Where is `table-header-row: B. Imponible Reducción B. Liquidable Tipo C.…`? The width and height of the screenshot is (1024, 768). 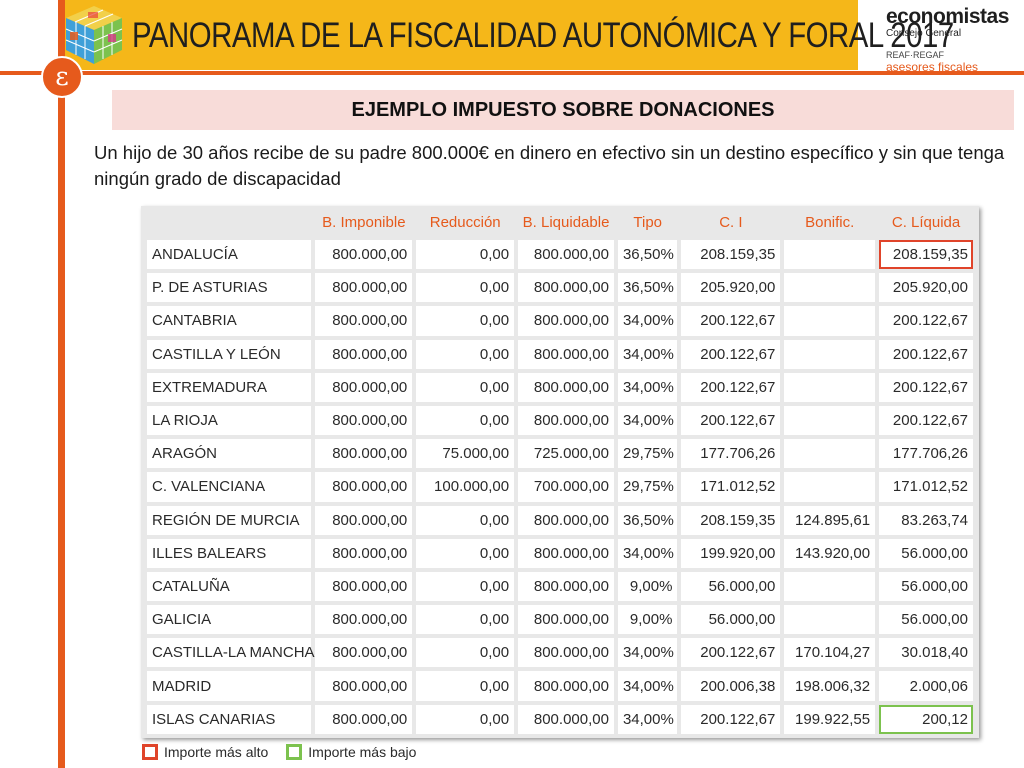
table-header-row: B. Imponible Reducción B. Liquidable Tipo C.… is located at coordinates (560, 222).